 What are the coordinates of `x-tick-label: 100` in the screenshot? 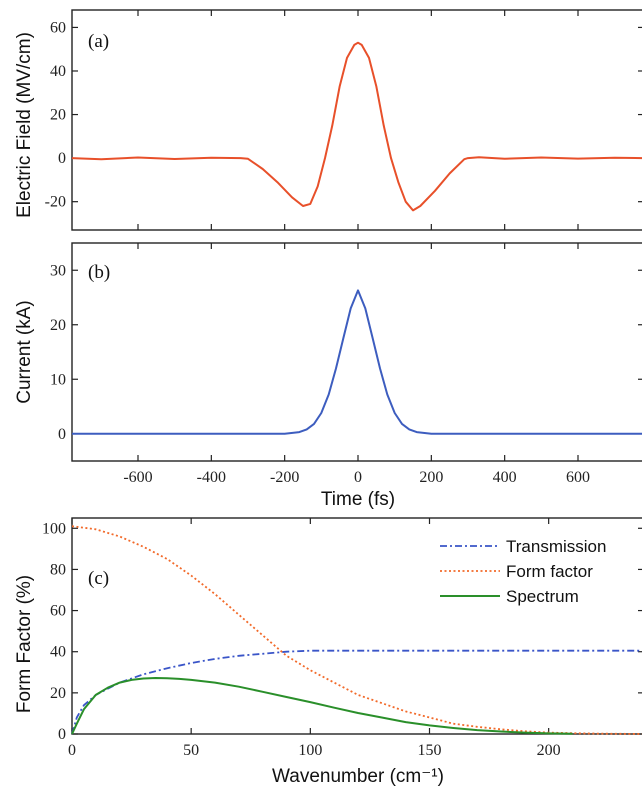 It's located at (310, 750).